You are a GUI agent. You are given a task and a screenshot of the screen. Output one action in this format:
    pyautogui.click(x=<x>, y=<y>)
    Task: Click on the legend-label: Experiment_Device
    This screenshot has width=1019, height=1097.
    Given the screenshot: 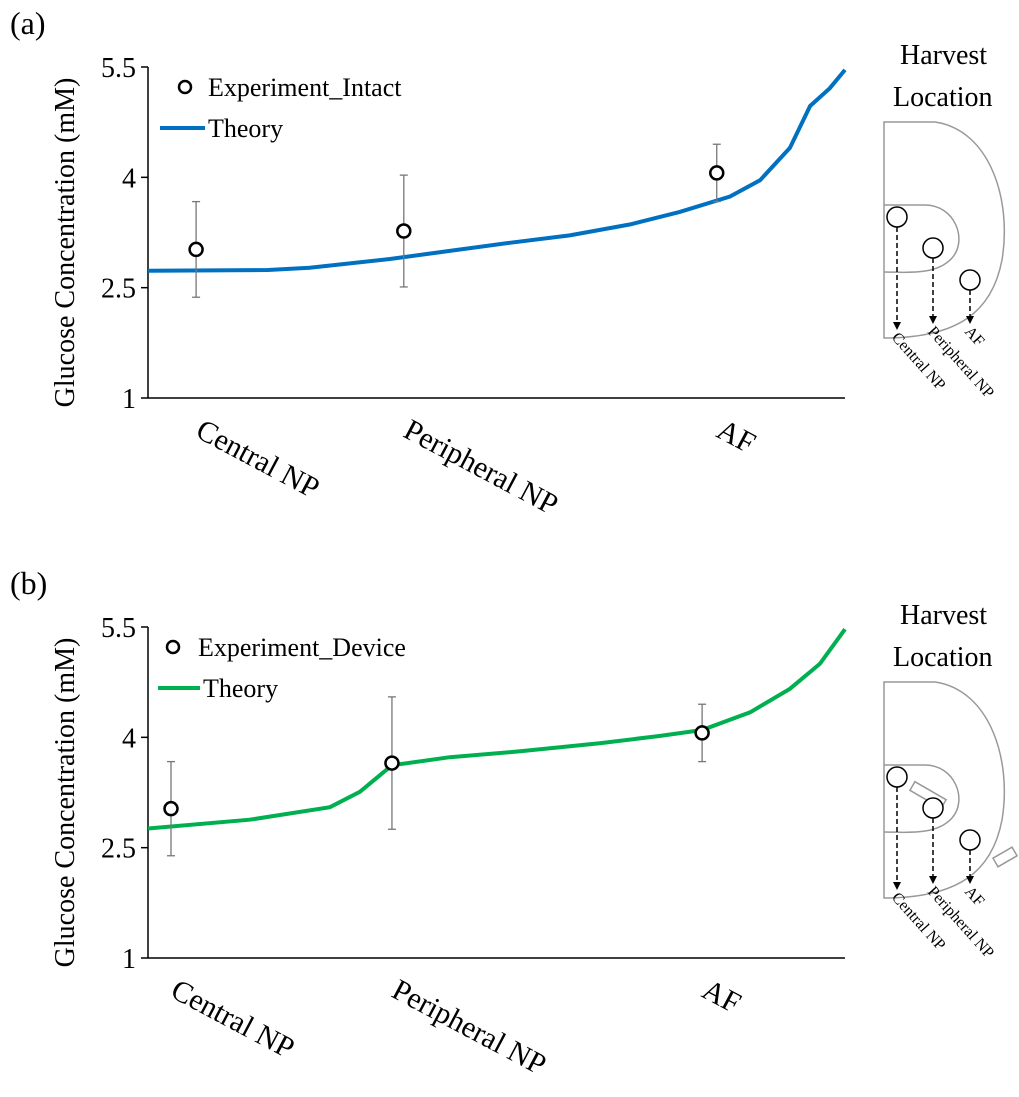 What is the action you would take?
    pyautogui.click(x=302, y=647)
    